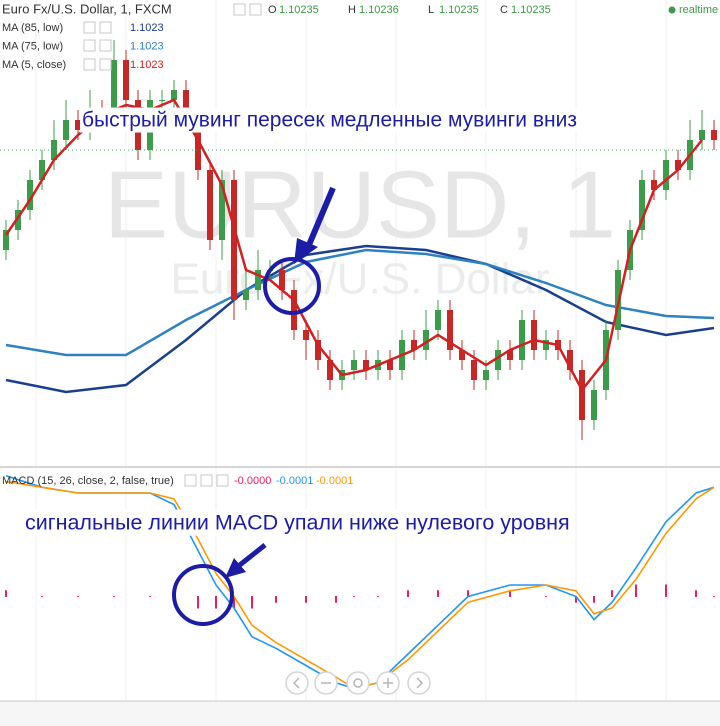 The height and width of the screenshot is (726, 720). What do you see at coordinates (297, 683) in the screenshot?
I see `nav-left` at bounding box center [297, 683].